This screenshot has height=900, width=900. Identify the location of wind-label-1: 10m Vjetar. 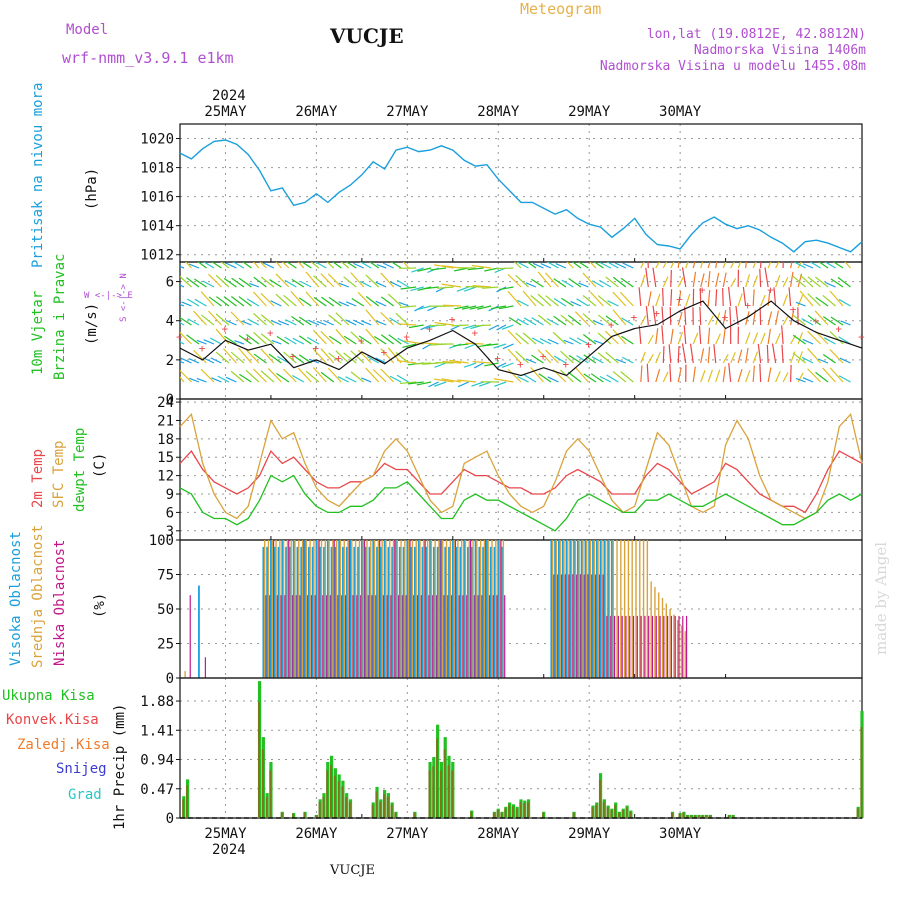
(38, 333).